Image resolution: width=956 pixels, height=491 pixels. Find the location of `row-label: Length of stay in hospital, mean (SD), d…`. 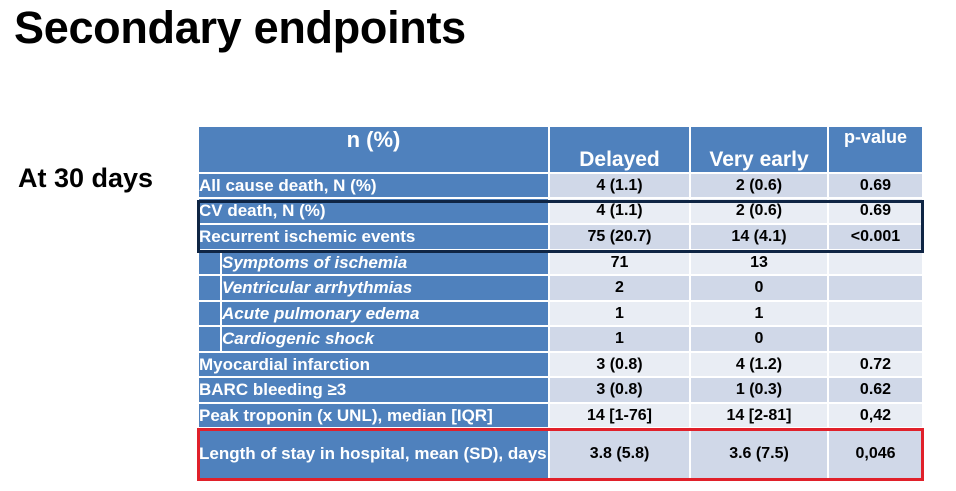

row-label: Length of stay in hospital, mean (SD), d… is located at coordinates (373, 454).